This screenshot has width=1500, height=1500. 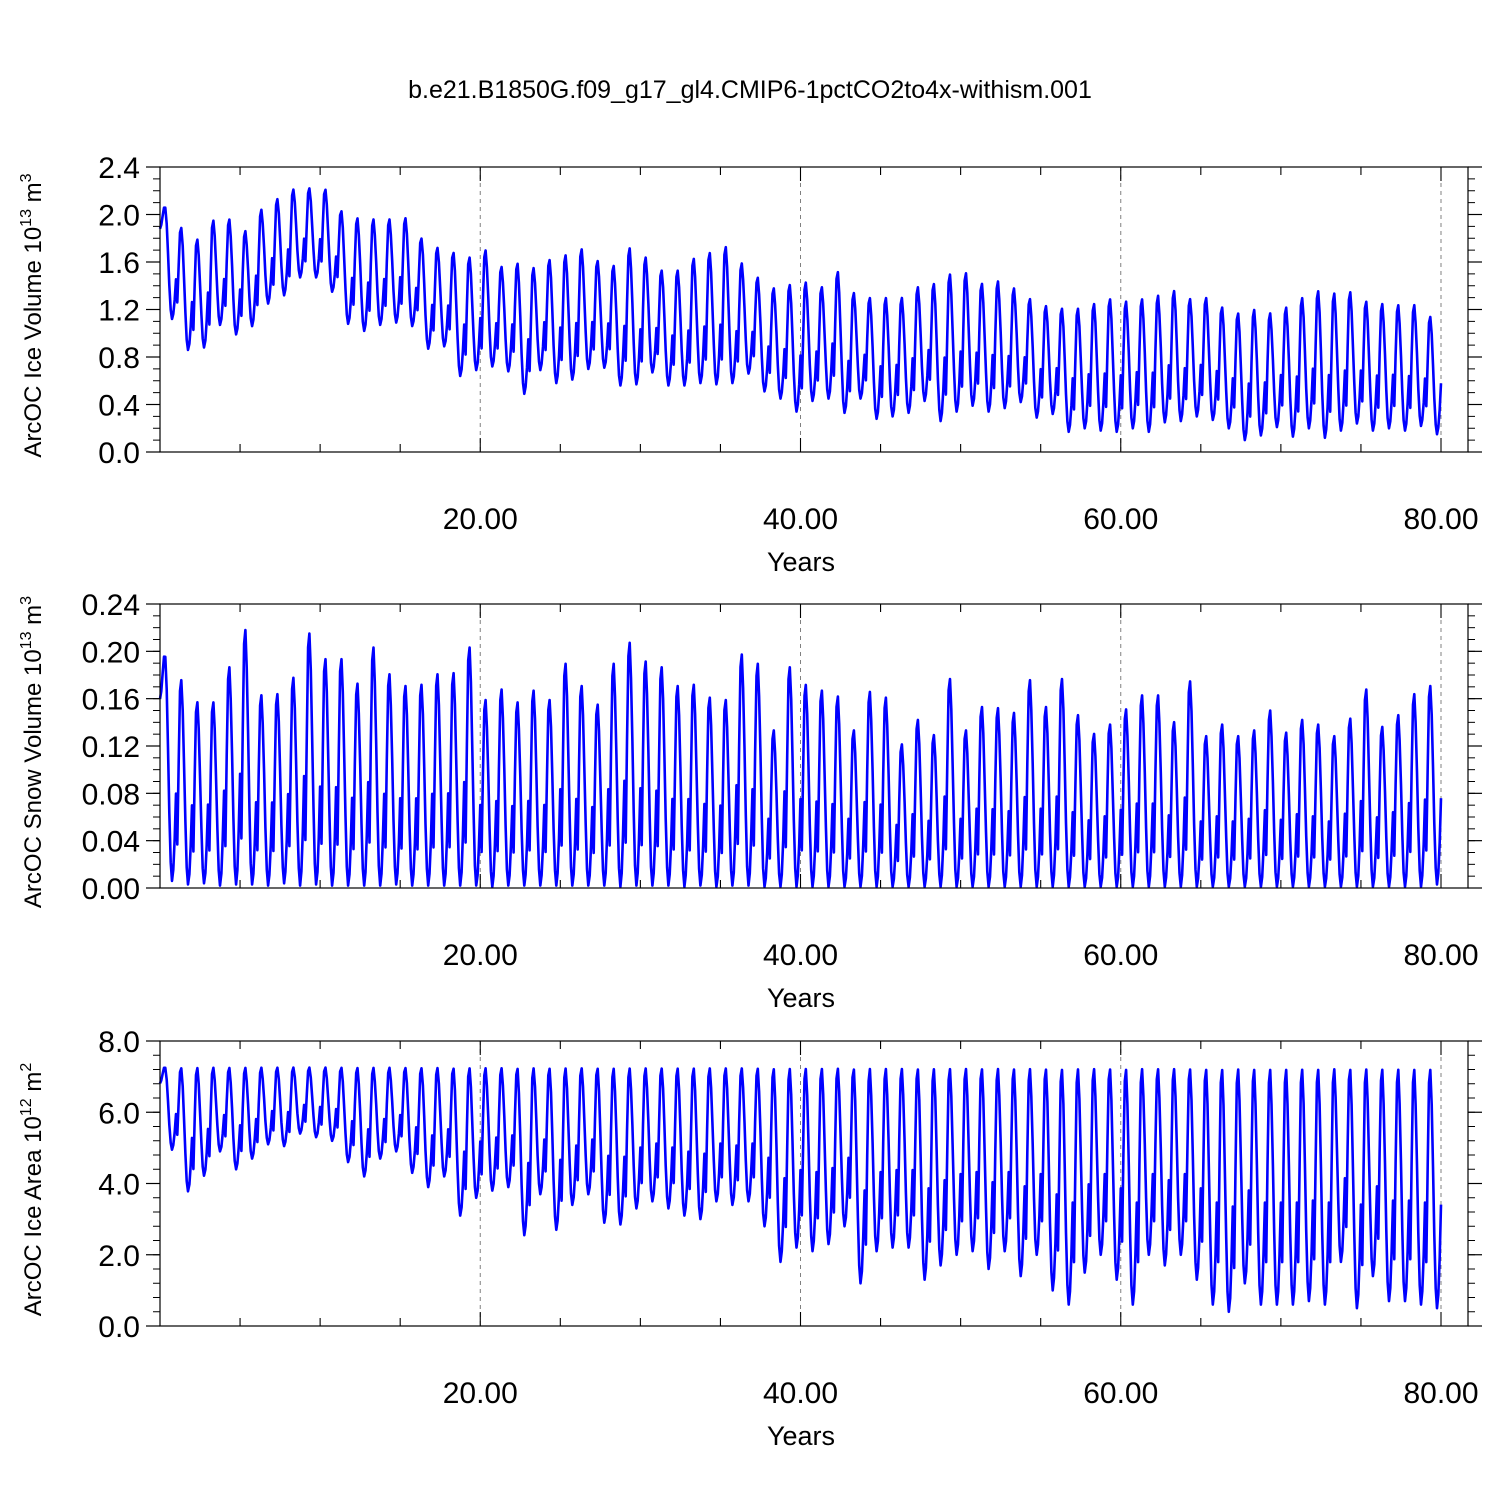 I want to click on y-tick-label: 4.0, so click(x=119, y=1185).